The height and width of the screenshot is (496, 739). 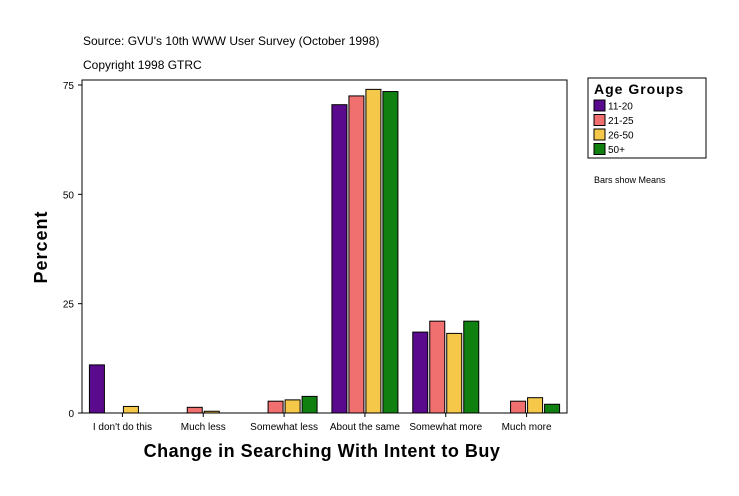 What do you see at coordinates (142, 65) in the screenshot?
I see `copyright-text: Copyright 1998 GTRC` at bounding box center [142, 65].